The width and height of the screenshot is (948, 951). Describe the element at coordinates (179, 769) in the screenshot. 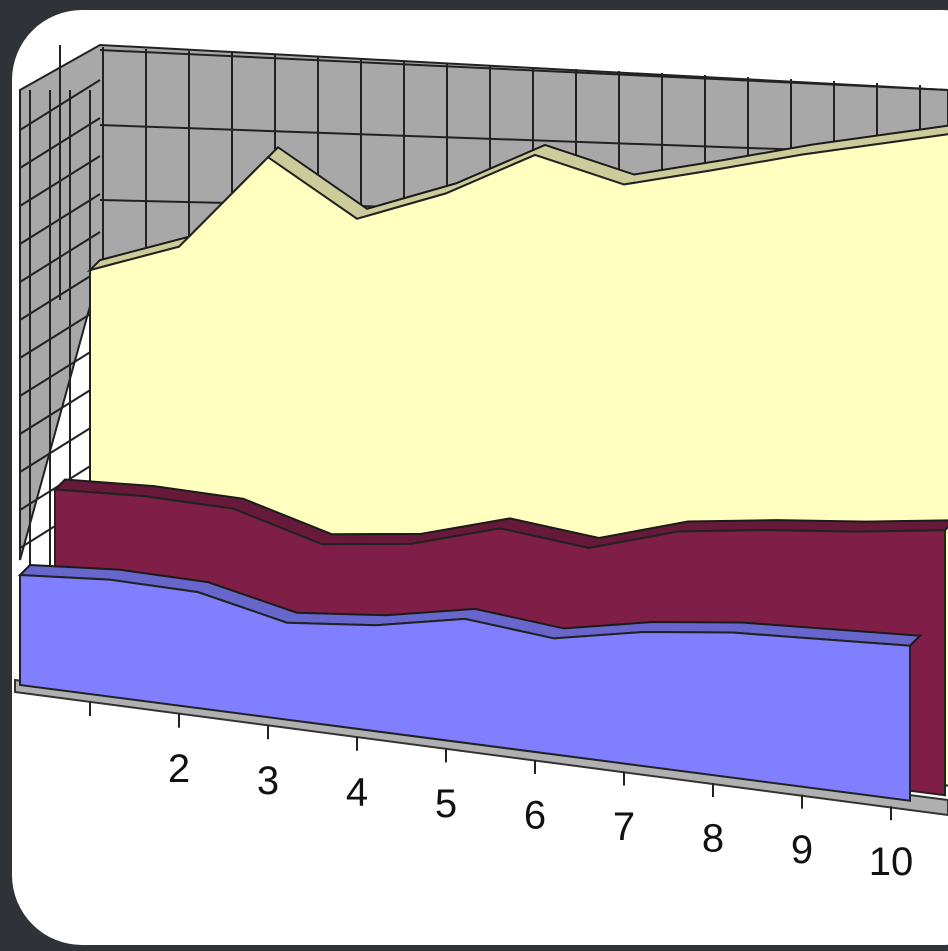

I see `x-tick-label: 2` at that location.